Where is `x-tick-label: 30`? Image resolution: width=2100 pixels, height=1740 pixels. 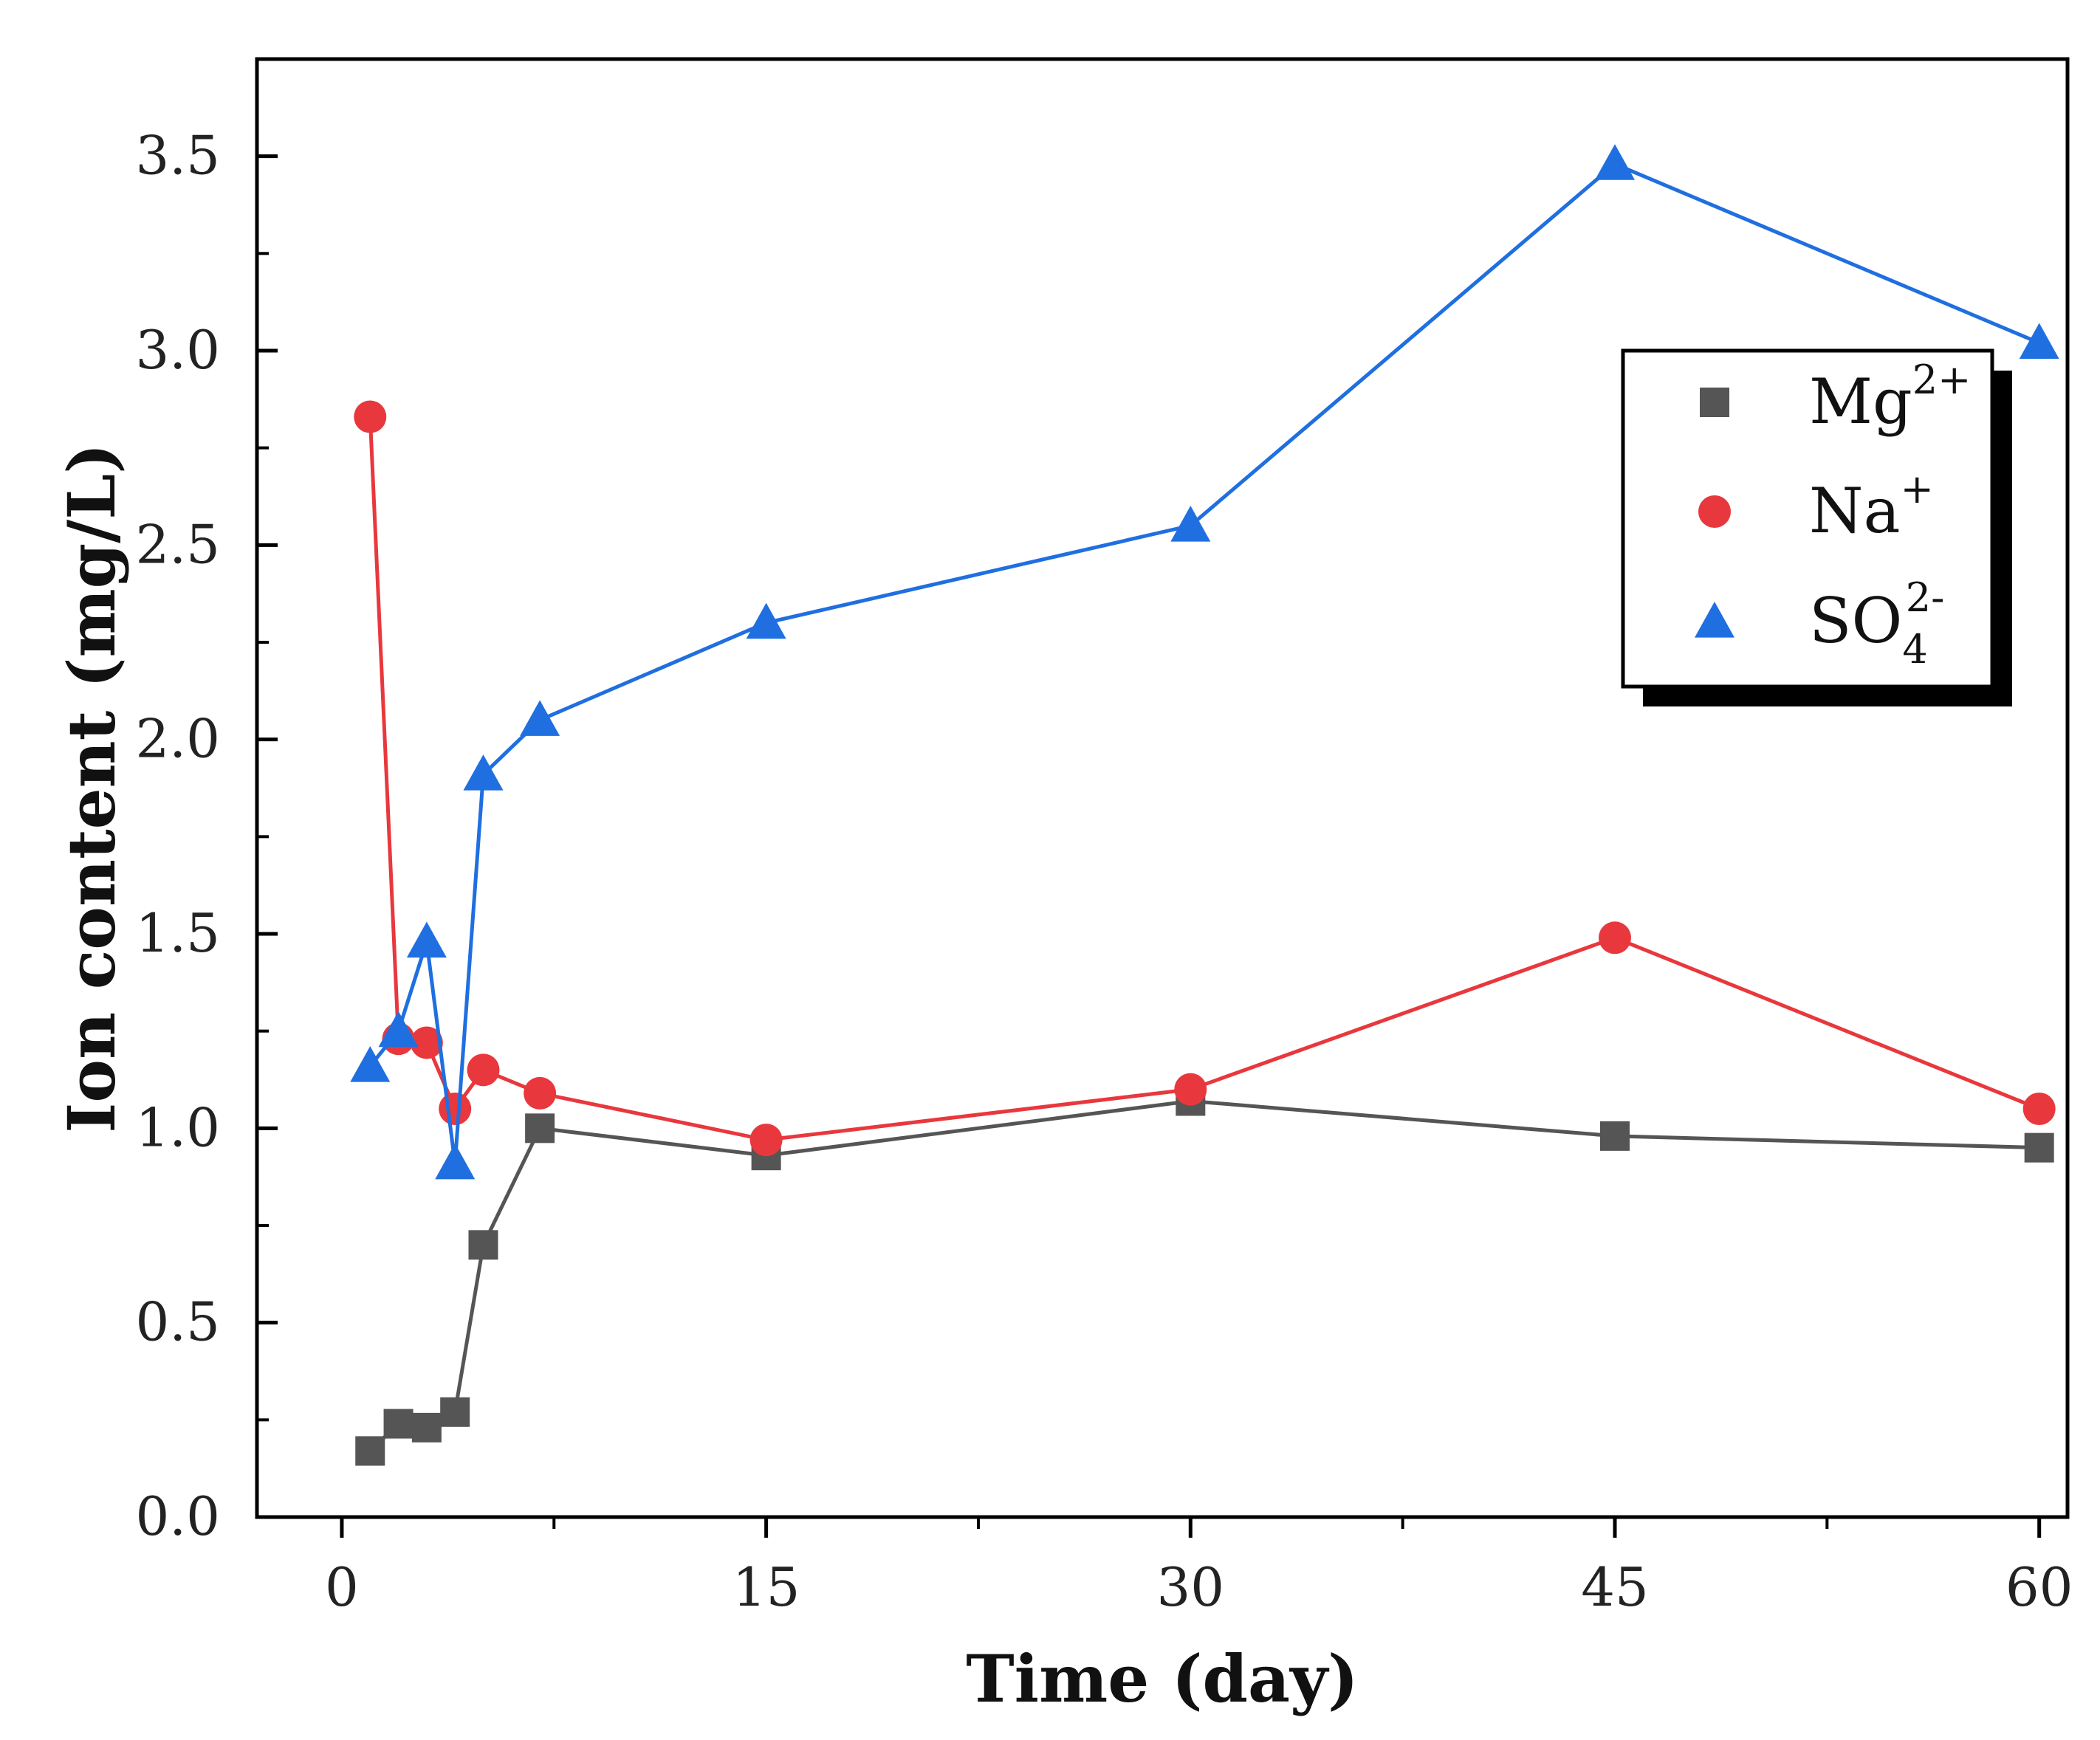
x-tick-label: 30 is located at coordinates (1191, 1587).